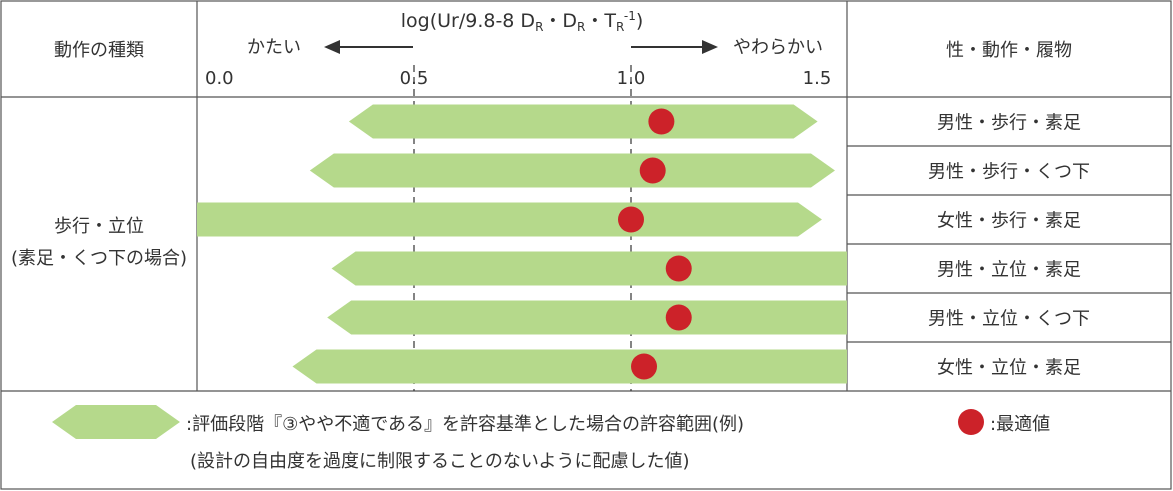 This screenshot has width=1173, height=491. Describe the element at coordinates (368, 47) in the screenshot. I see `hard-direction-arrow` at that location.